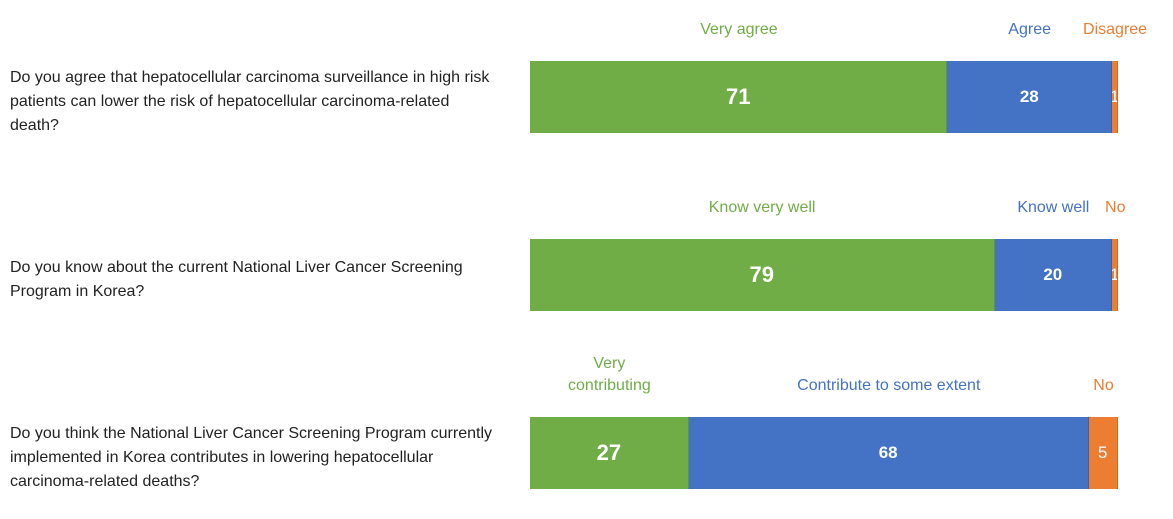  I want to click on legend-label: Know well, so click(1053, 207).